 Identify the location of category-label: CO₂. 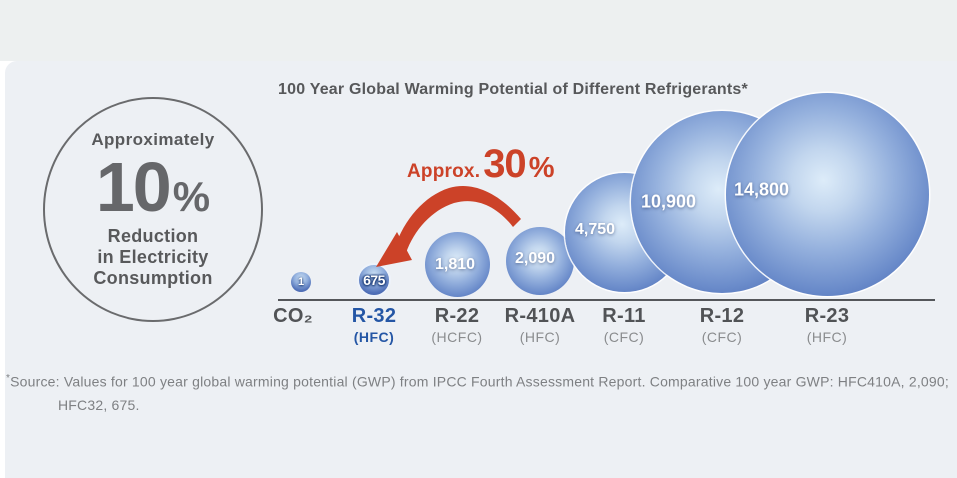
(293, 316).